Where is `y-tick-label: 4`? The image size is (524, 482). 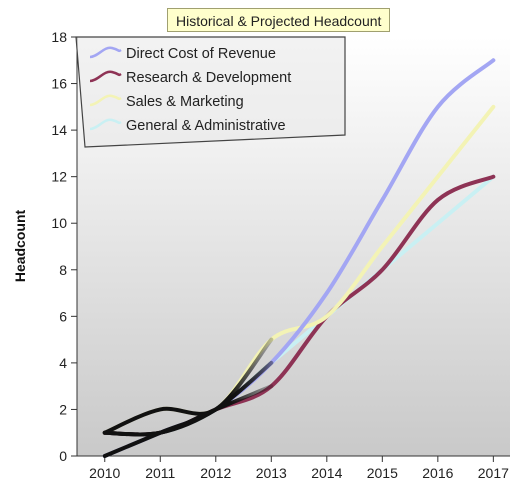
y-tick-label: 4 is located at coordinates (63, 363).